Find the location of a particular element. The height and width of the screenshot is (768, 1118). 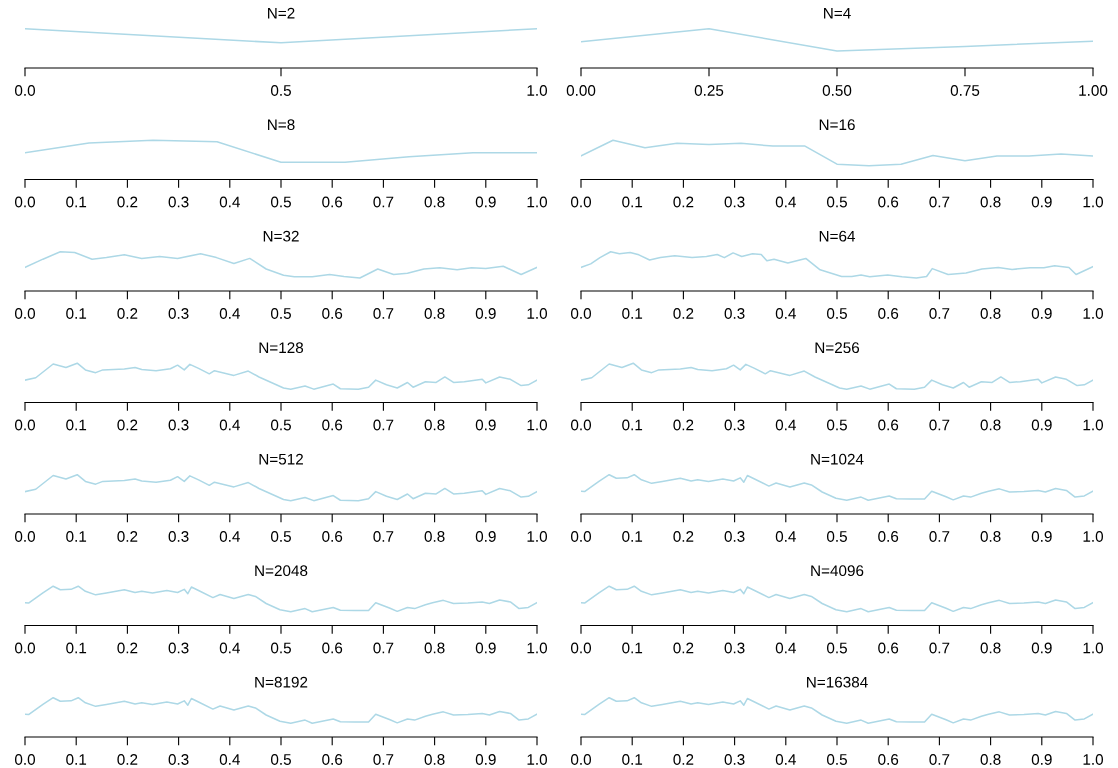

chart-title: N=8 is located at coordinates (281, 125).